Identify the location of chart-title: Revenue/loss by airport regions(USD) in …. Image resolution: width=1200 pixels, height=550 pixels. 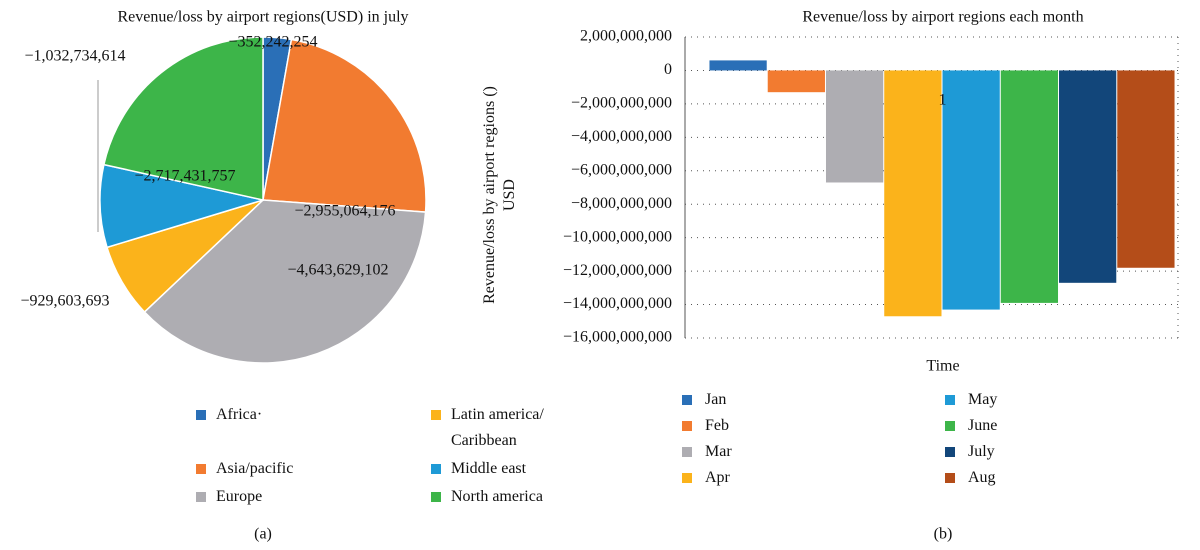
(262, 17).